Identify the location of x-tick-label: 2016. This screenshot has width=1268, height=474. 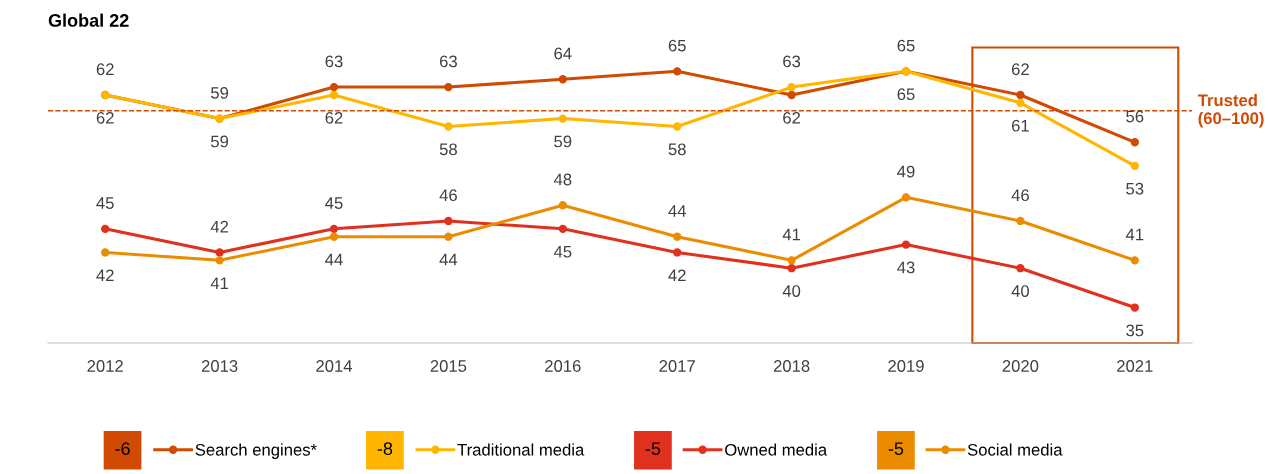
(563, 366).